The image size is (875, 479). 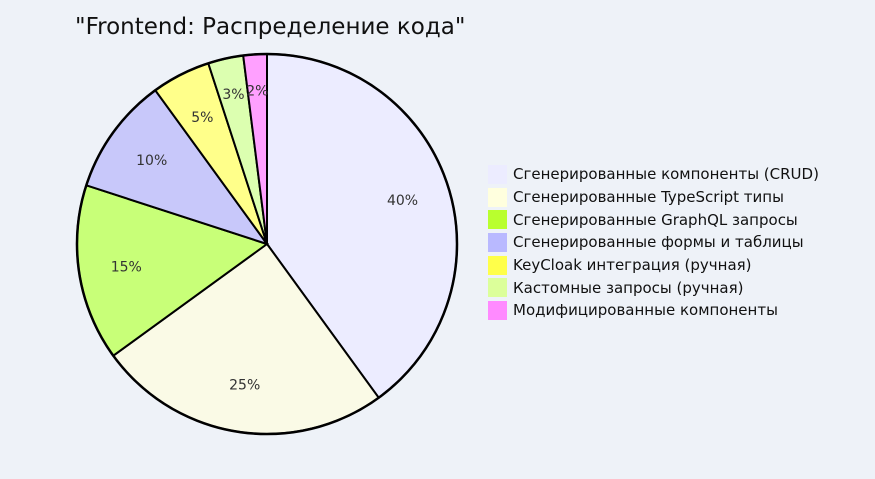 I want to click on legend-item: Модифицированные компоненты, so click(x=653, y=310).